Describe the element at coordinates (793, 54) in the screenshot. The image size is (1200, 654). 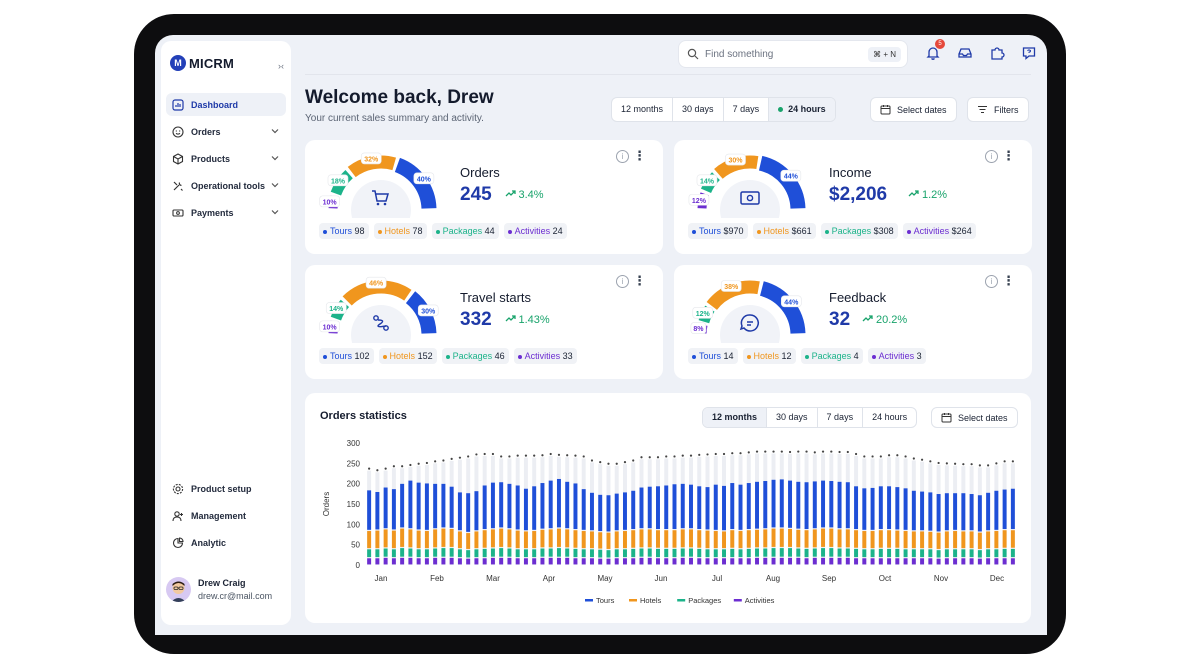
I see `search-bar: Find something ⌘ + N` at that location.